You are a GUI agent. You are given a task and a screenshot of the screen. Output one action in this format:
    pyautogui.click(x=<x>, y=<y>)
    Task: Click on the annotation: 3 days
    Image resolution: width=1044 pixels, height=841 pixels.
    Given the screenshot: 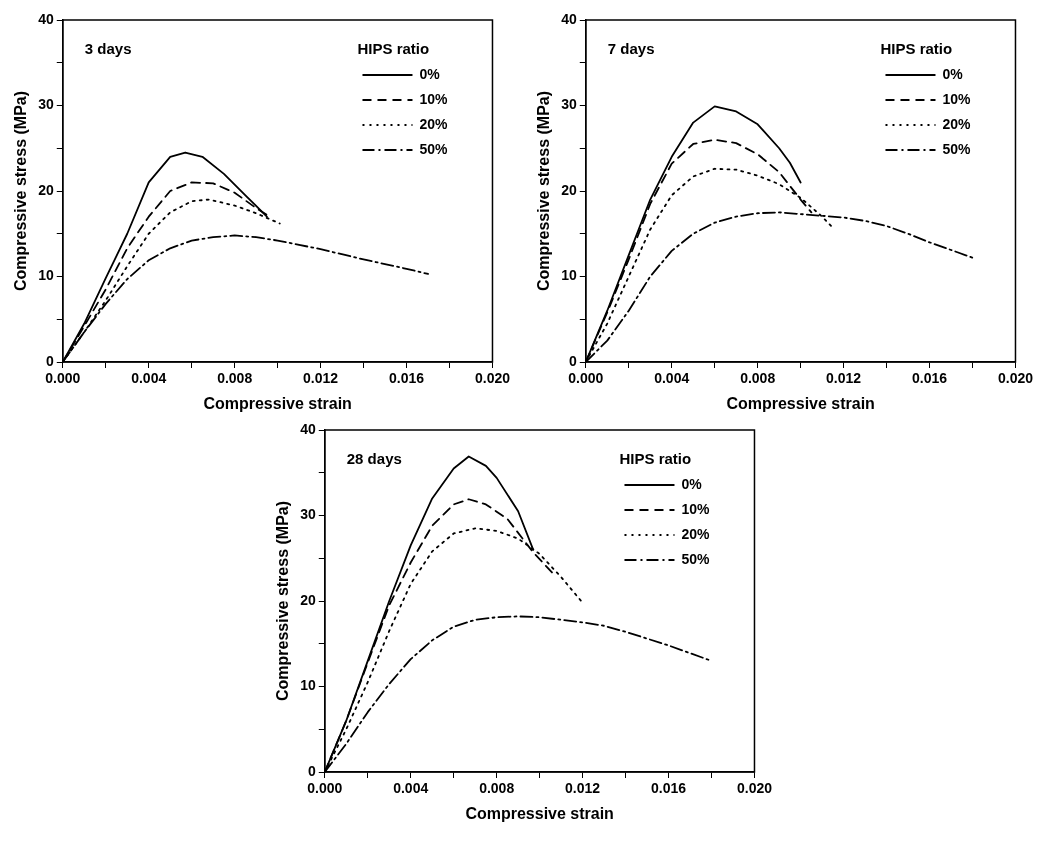 What is the action you would take?
    pyautogui.click(x=108, y=49)
    